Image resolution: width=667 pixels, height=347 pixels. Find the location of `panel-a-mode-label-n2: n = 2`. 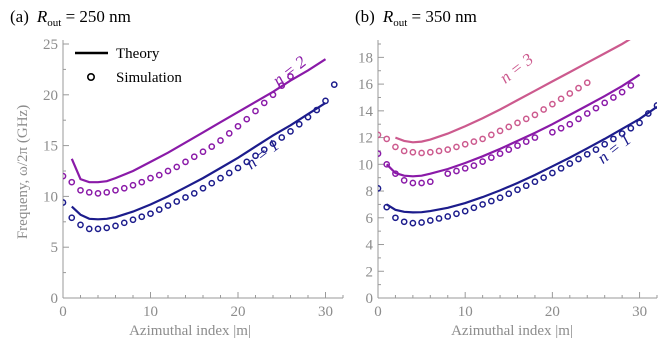

panel-a-mode-label-n2: n = 2 is located at coordinates (289, 71).